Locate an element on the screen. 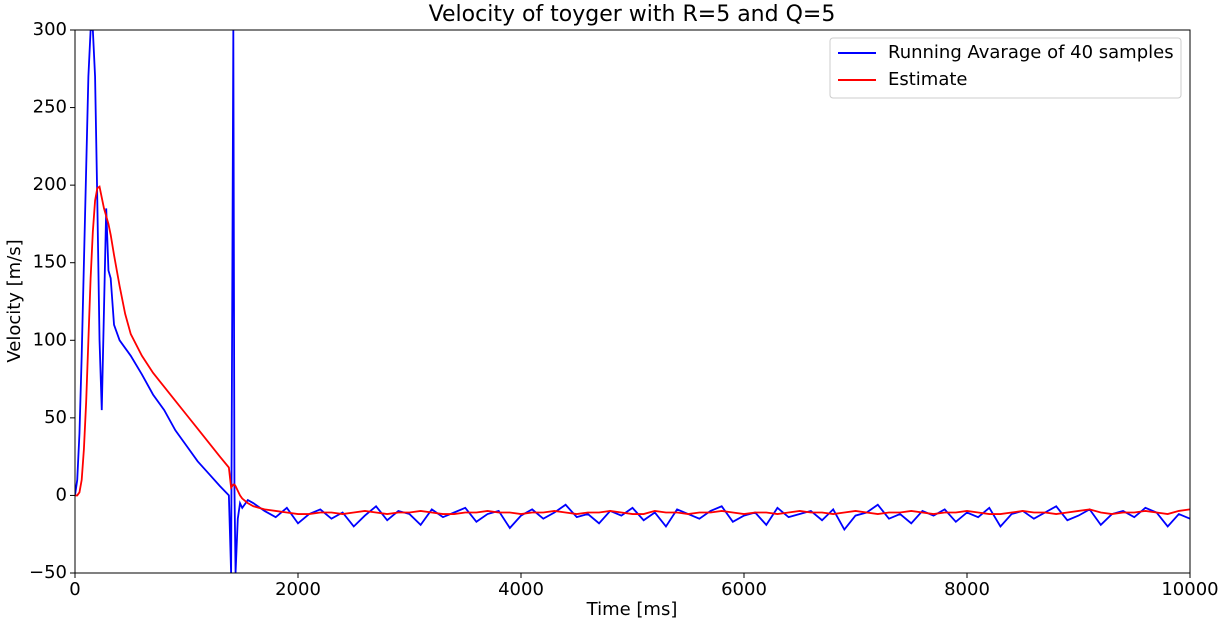 The image size is (1225, 627). x-tick-label: 6000 is located at coordinates (744, 589).